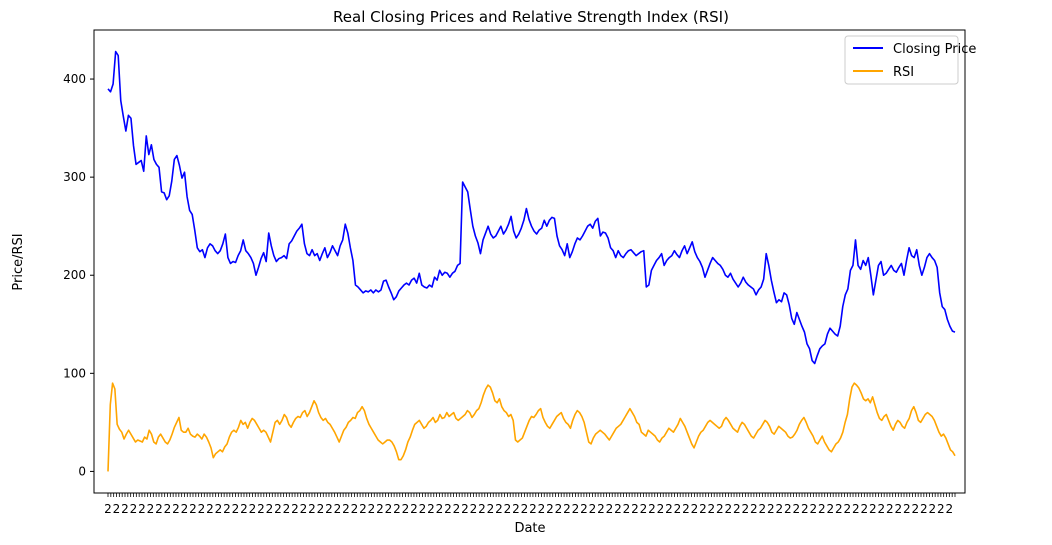  What do you see at coordinates (903, 72) in the screenshot?
I see `legend-label-rsi: RSI` at bounding box center [903, 72].